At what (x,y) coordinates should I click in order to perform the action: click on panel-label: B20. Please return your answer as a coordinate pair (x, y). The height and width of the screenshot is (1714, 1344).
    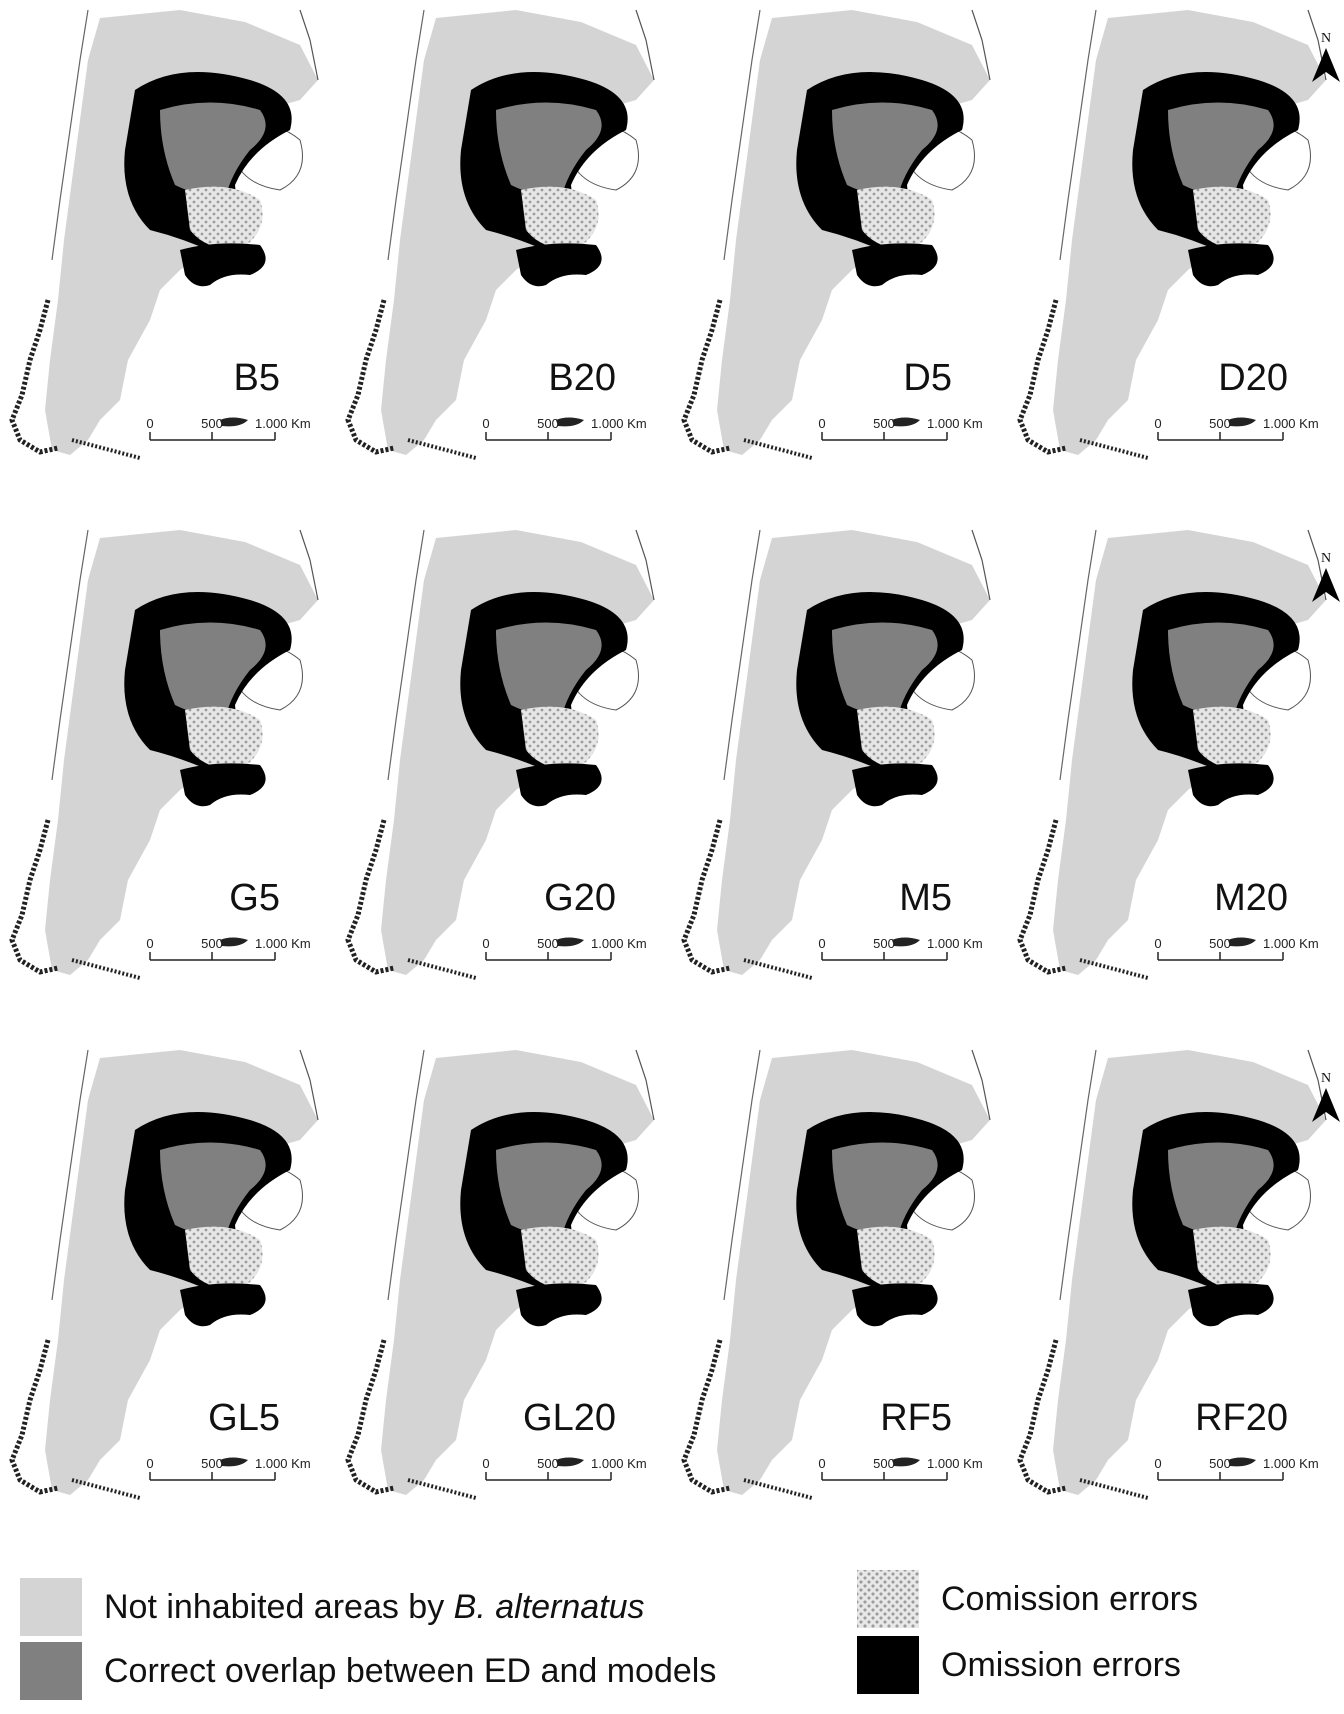
    Looking at the image, I should click on (582, 378).